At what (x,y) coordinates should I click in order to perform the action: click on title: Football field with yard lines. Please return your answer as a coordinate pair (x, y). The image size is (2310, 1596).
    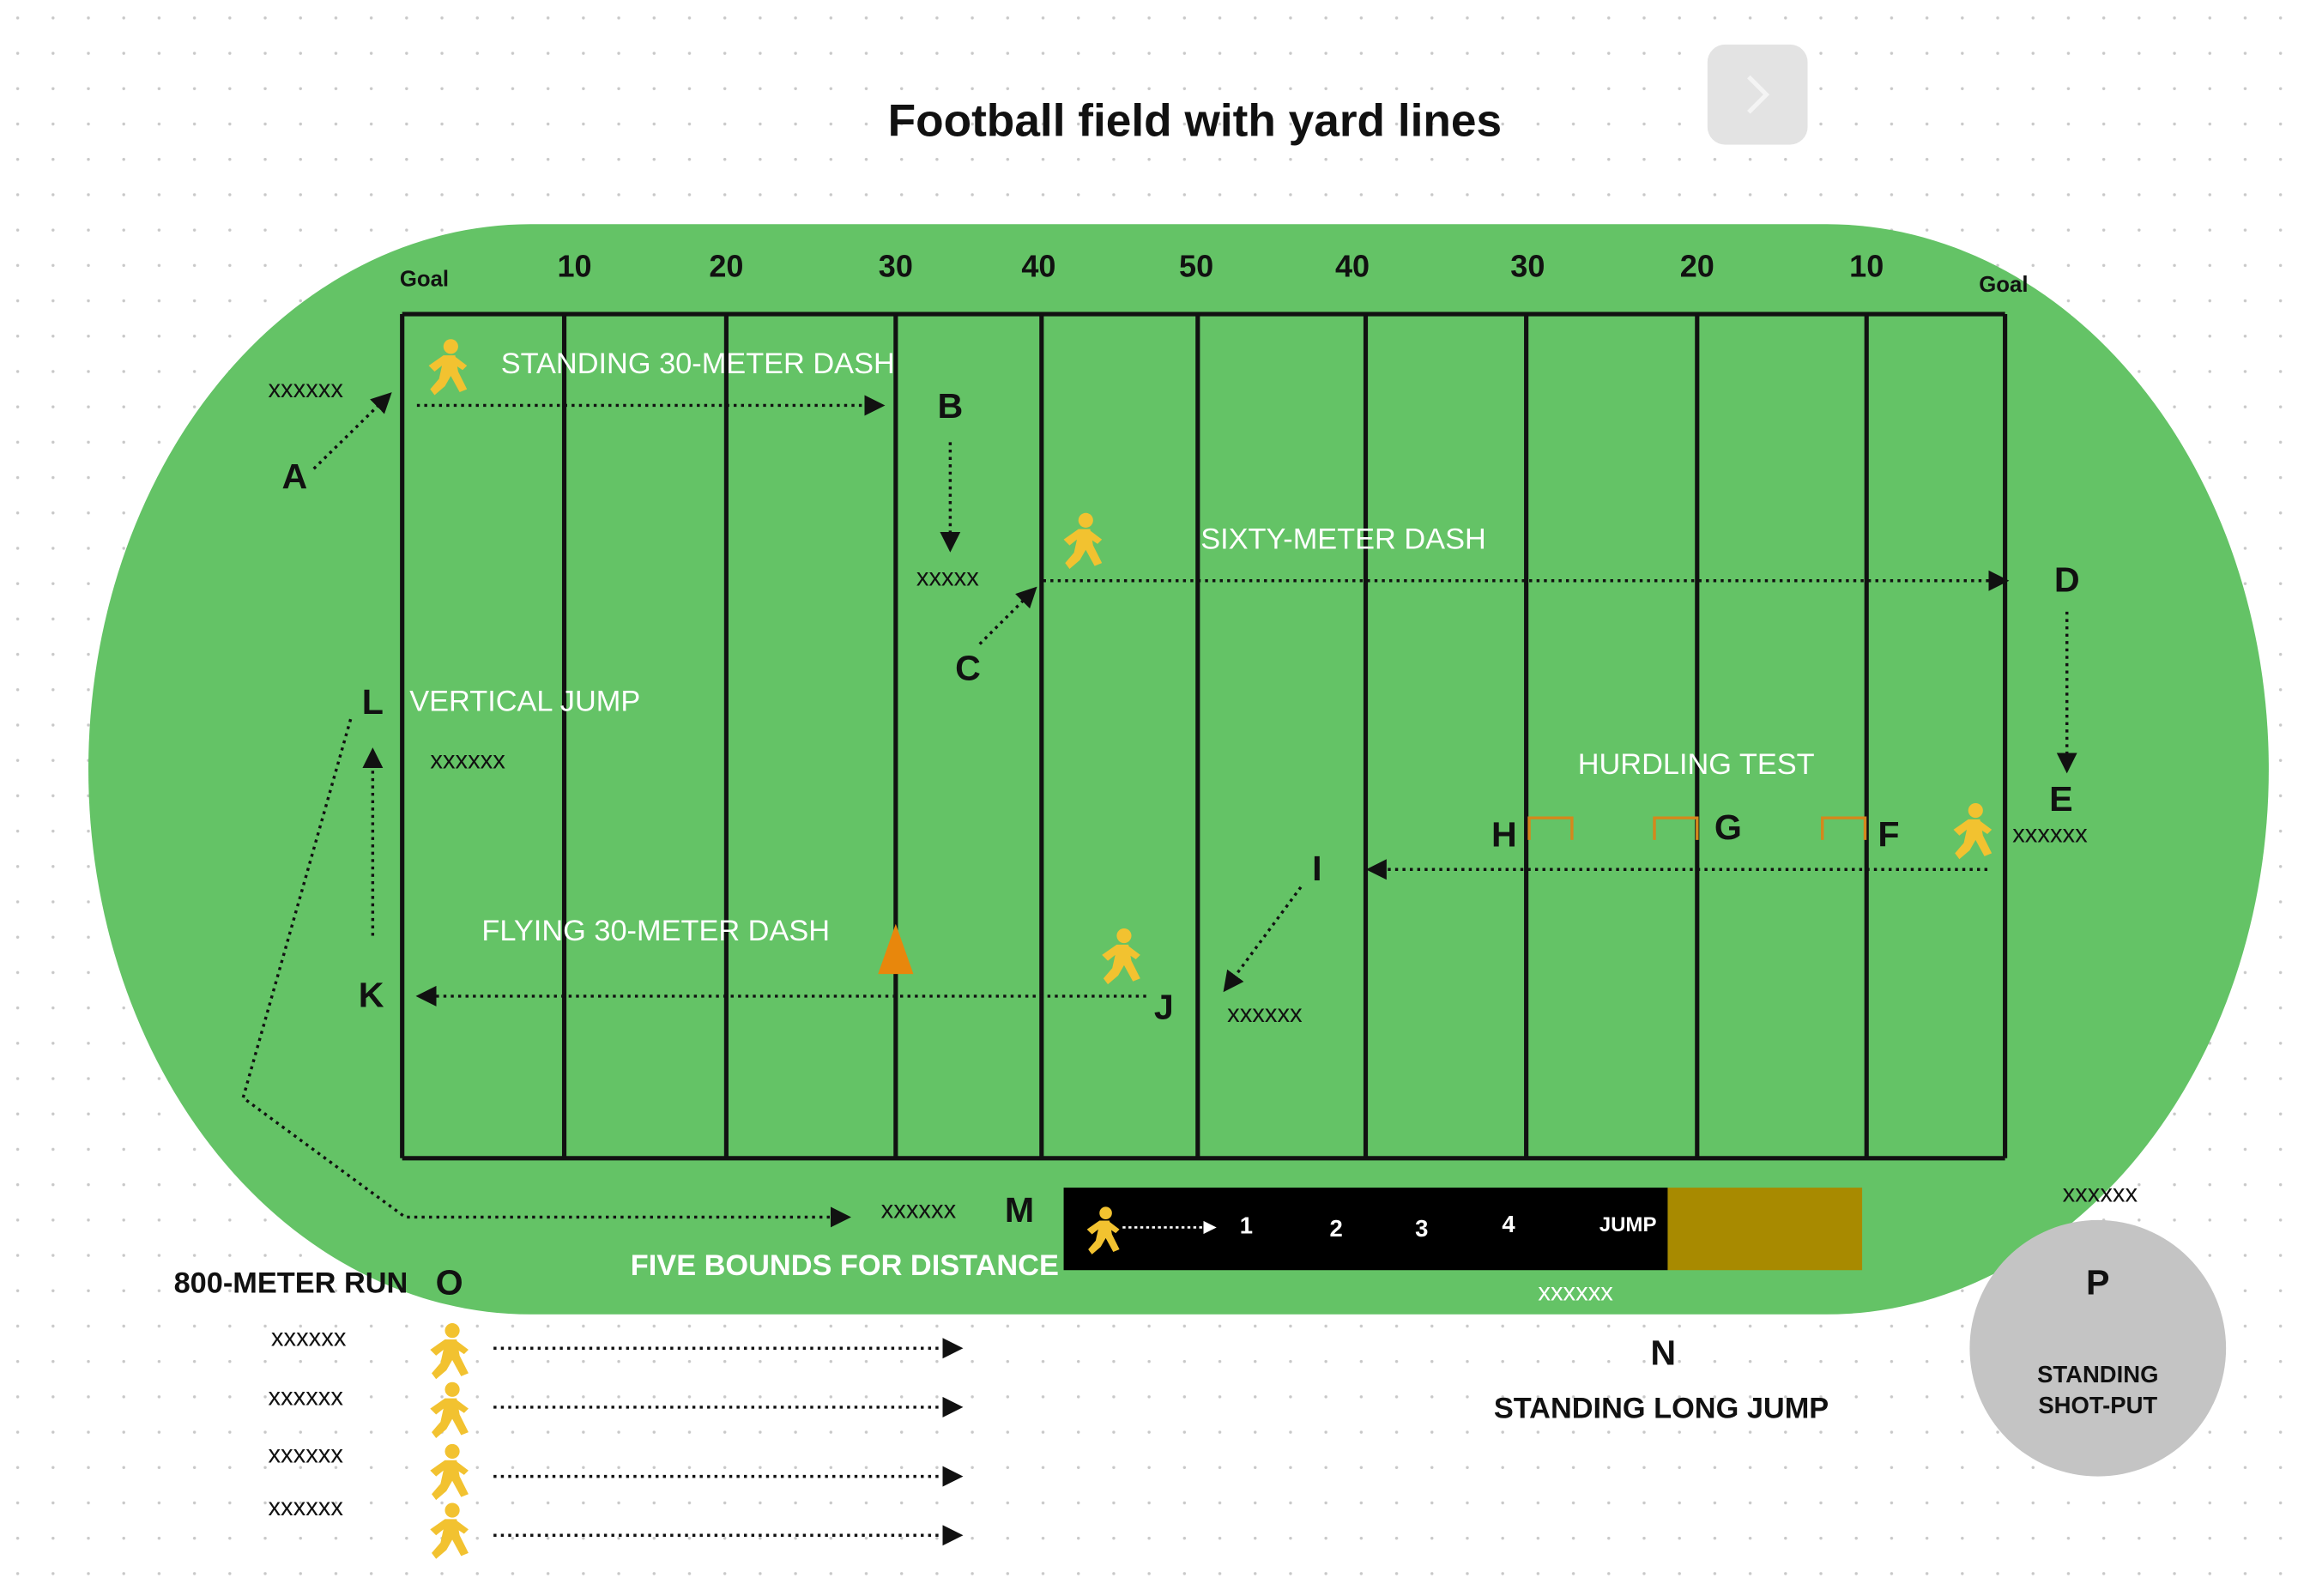
    Looking at the image, I should click on (1195, 121).